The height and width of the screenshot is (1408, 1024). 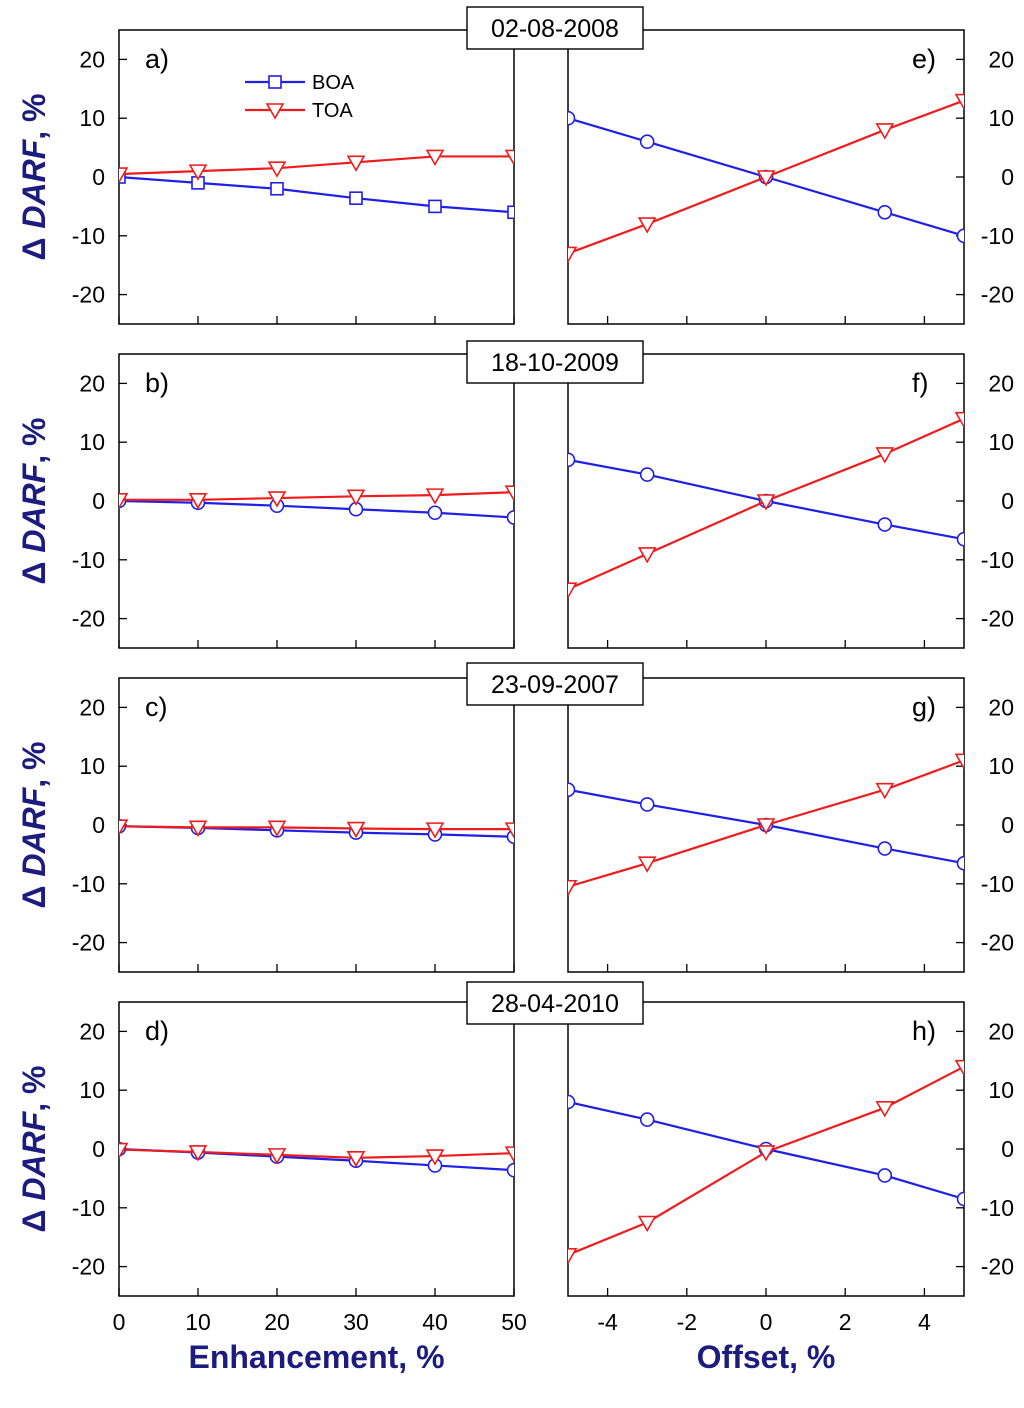 What do you see at coordinates (924, 1031) in the screenshot?
I see `panel-label: h)` at bounding box center [924, 1031].